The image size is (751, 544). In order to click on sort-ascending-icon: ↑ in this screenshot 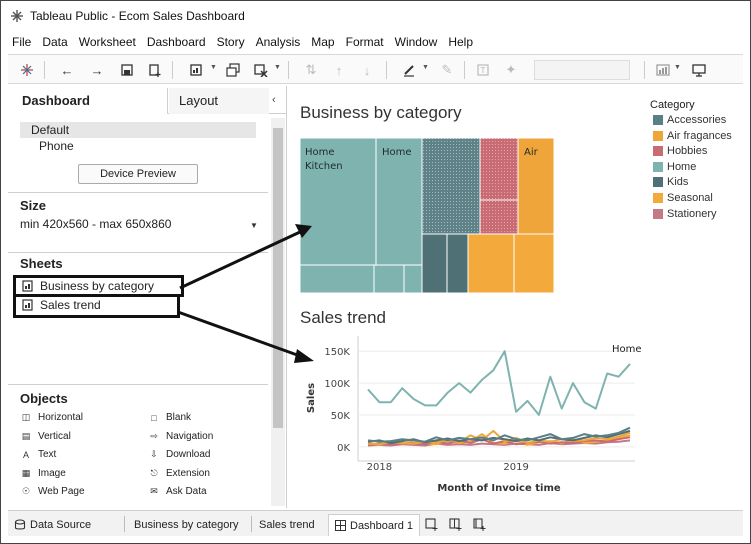, I will do `click(339, 70)`.